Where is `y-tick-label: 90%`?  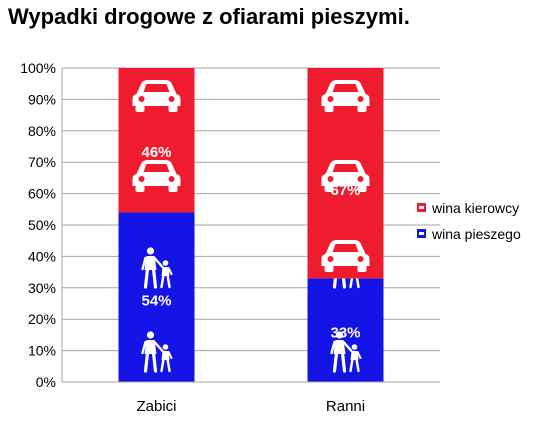 y-tick-label: 90% is located at coordinates (42, 99).